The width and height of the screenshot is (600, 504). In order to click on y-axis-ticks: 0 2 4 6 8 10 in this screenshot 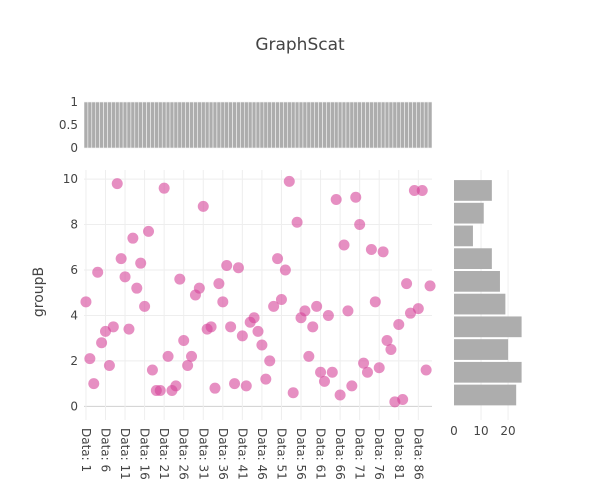, I will do `click(70, 292)`.